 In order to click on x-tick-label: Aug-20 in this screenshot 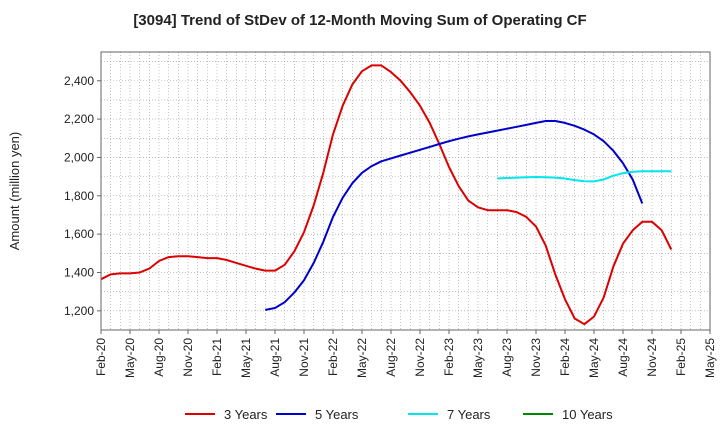, I will do `click(159, 357)`.